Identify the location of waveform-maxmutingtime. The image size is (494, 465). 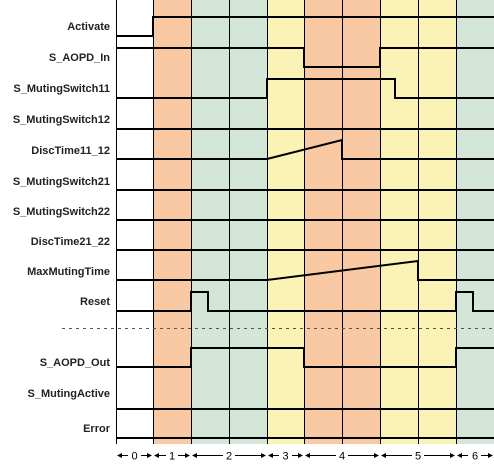
(305, 270).